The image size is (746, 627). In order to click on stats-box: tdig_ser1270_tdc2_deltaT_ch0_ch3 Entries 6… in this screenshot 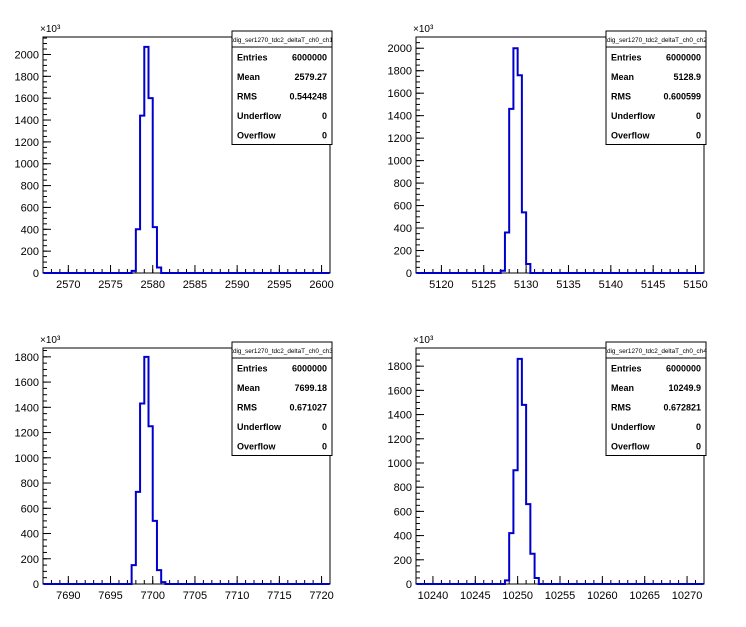, I will do `click(282, 398)`.